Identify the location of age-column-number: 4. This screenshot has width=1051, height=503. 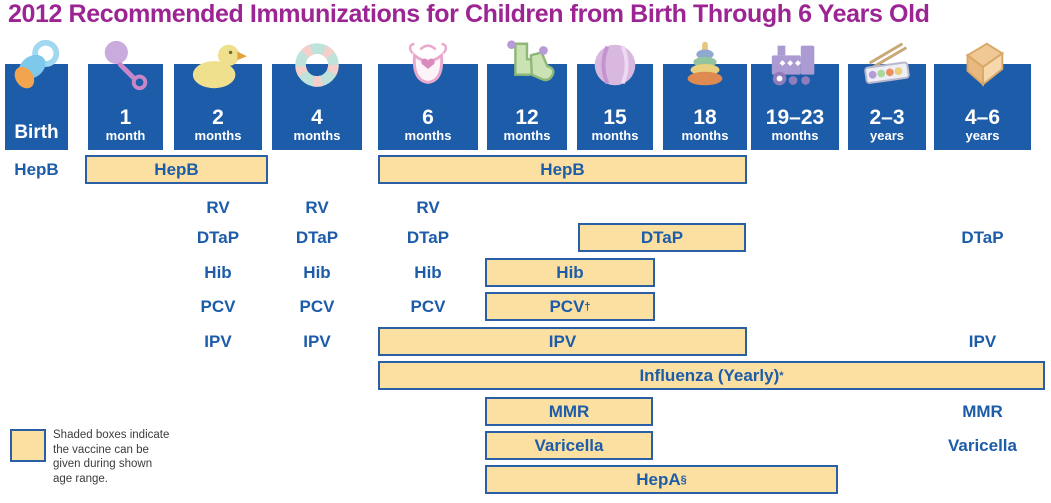
(317, 117).